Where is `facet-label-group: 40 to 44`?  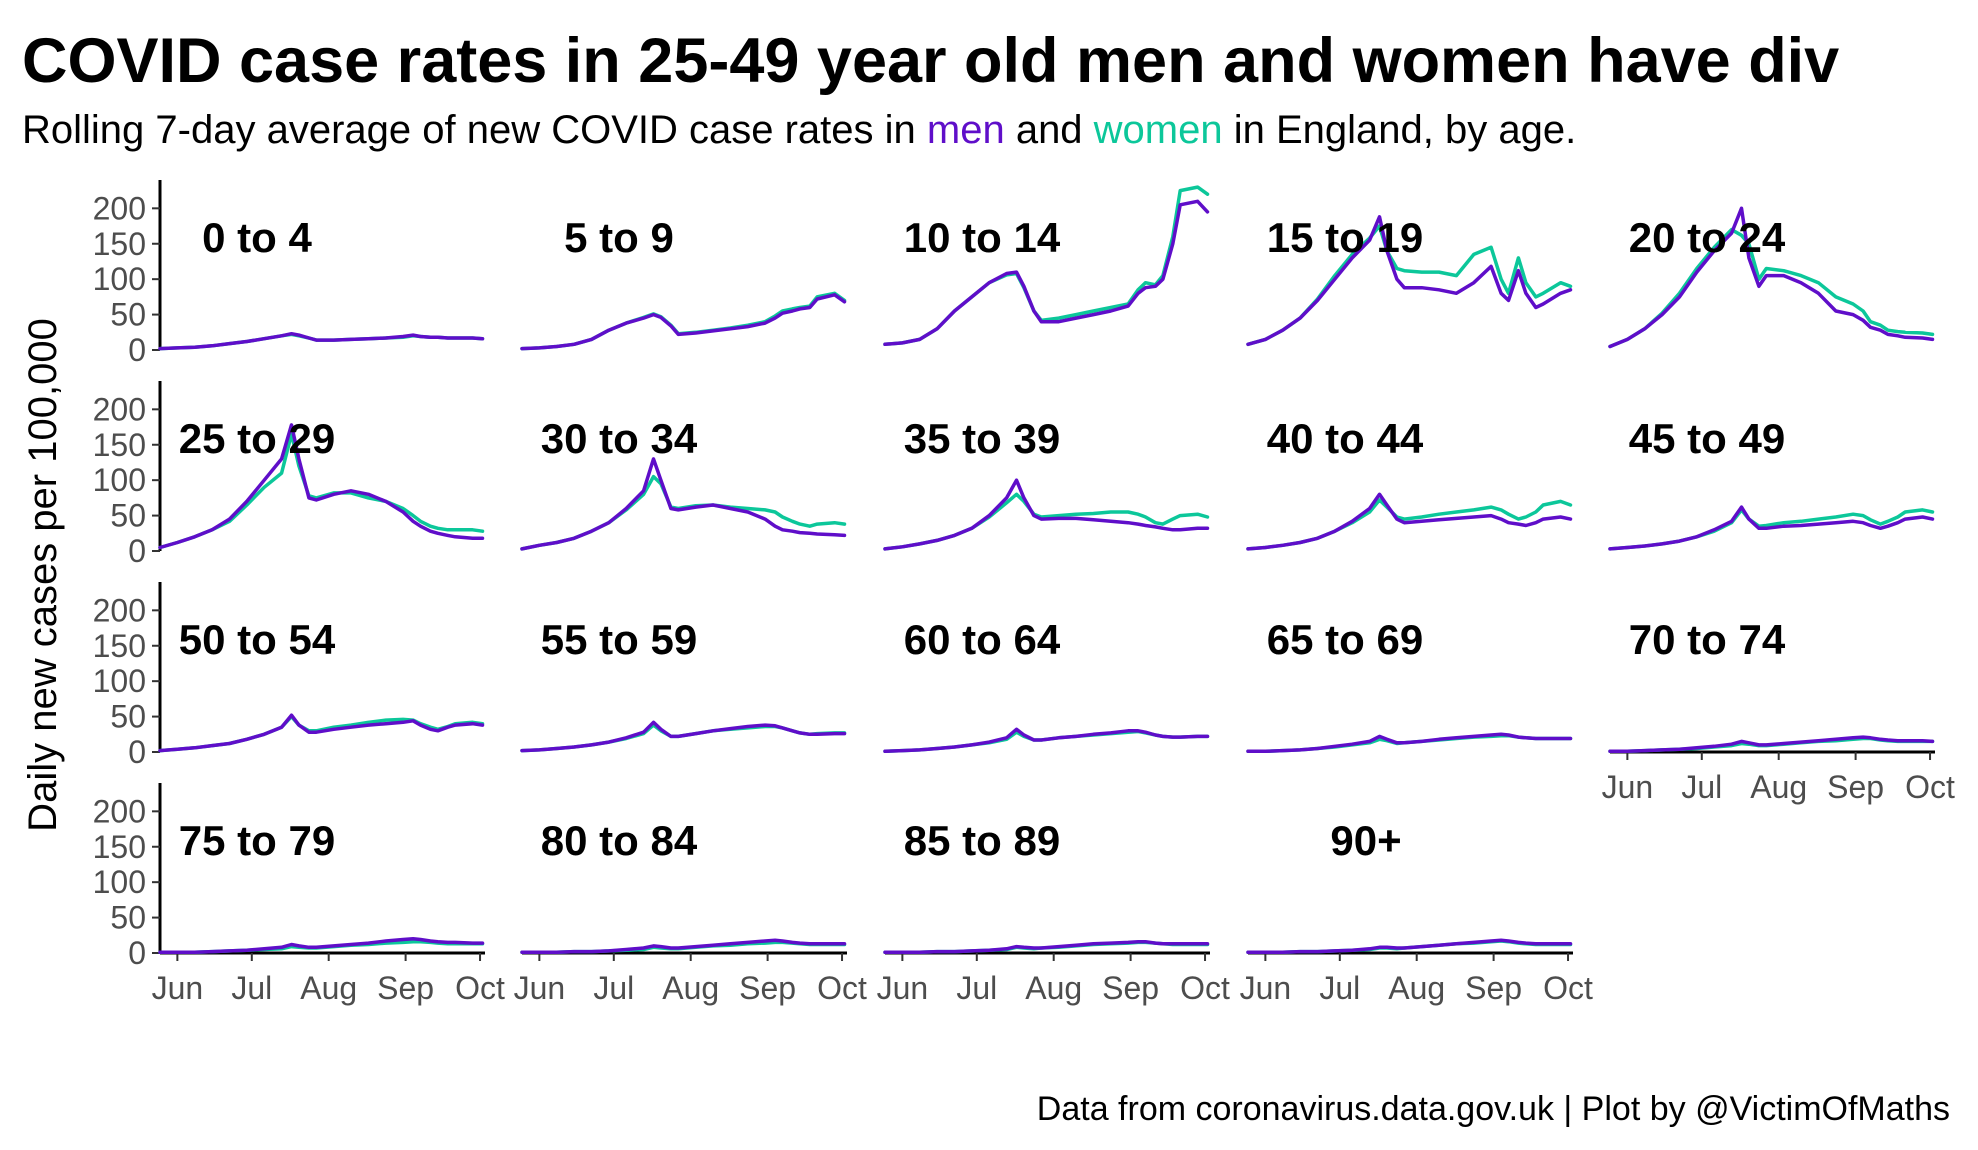
facet-label-group: 40 to 44 is located at coordinates (1345, 438).